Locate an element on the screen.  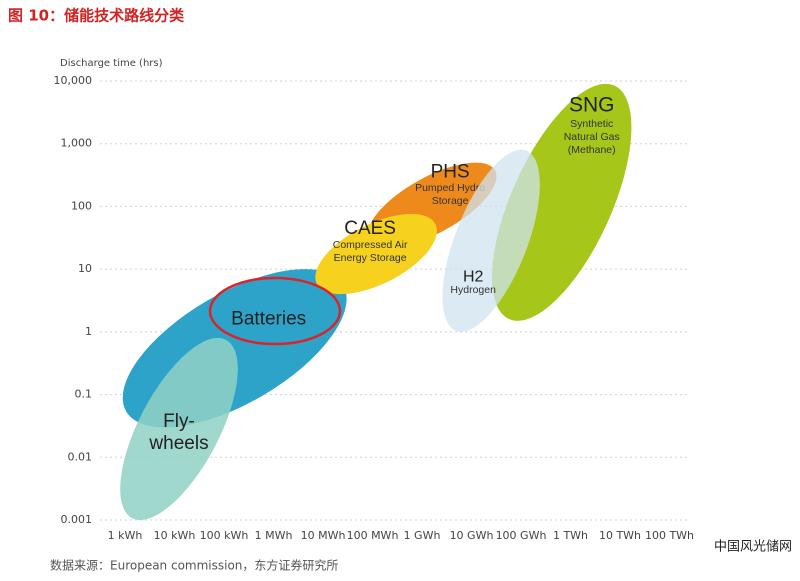
region-name: wheels is located at coordinates (178, 443).